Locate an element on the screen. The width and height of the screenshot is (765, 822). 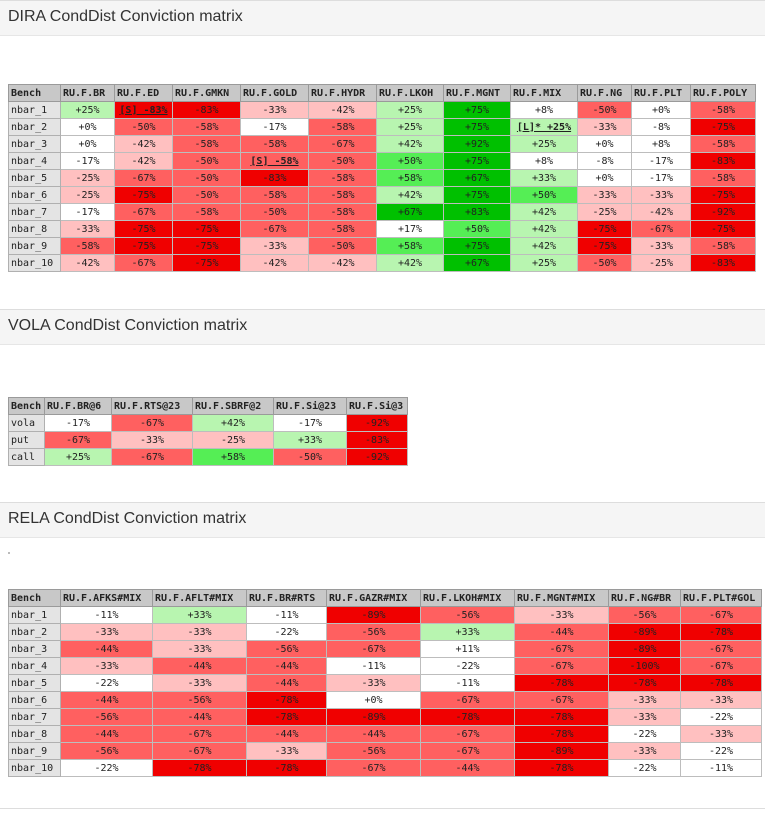
column-header-ru-f-ng: RU.F.NG is located at coordinates (604, 93).